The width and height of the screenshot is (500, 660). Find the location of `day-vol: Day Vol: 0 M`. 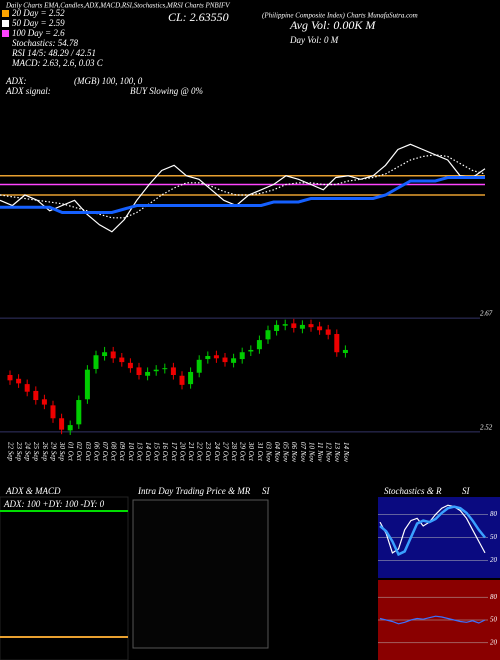

day-vol: Day Vol: 0 M is located at coordinates (314, 40).